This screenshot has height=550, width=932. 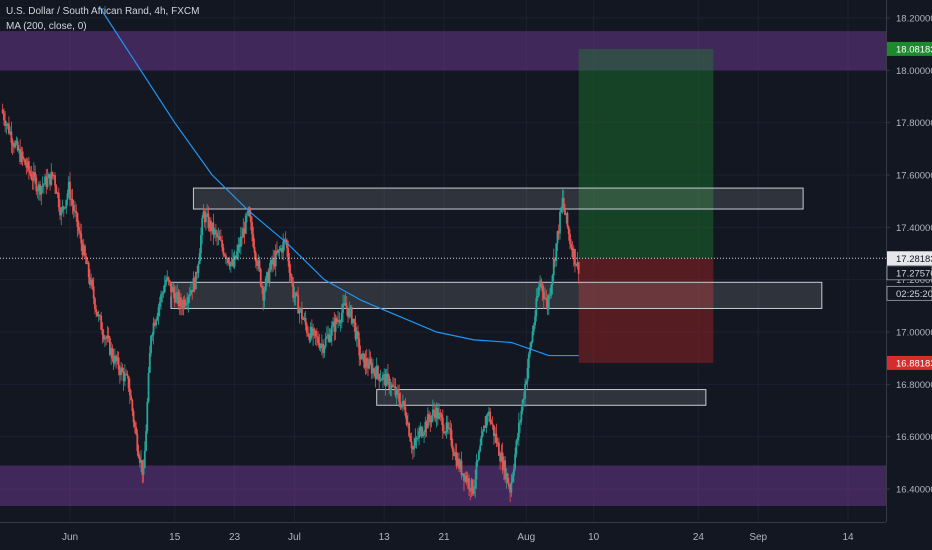 What do you see at coordinates (444, 537) in the screenshot?
I see `time-tick-label: 21` at bounding box center [444, 537].